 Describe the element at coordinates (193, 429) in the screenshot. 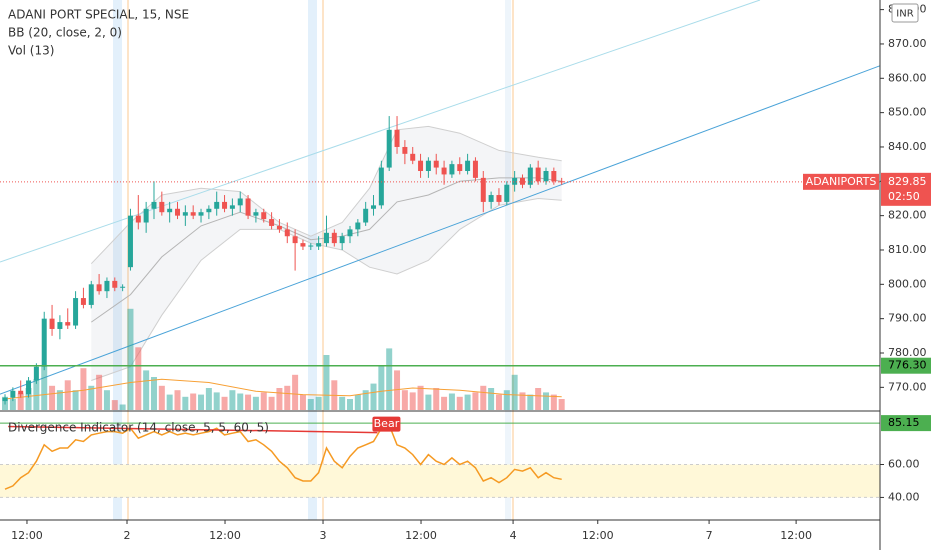

I see `divergence-line` at that location.